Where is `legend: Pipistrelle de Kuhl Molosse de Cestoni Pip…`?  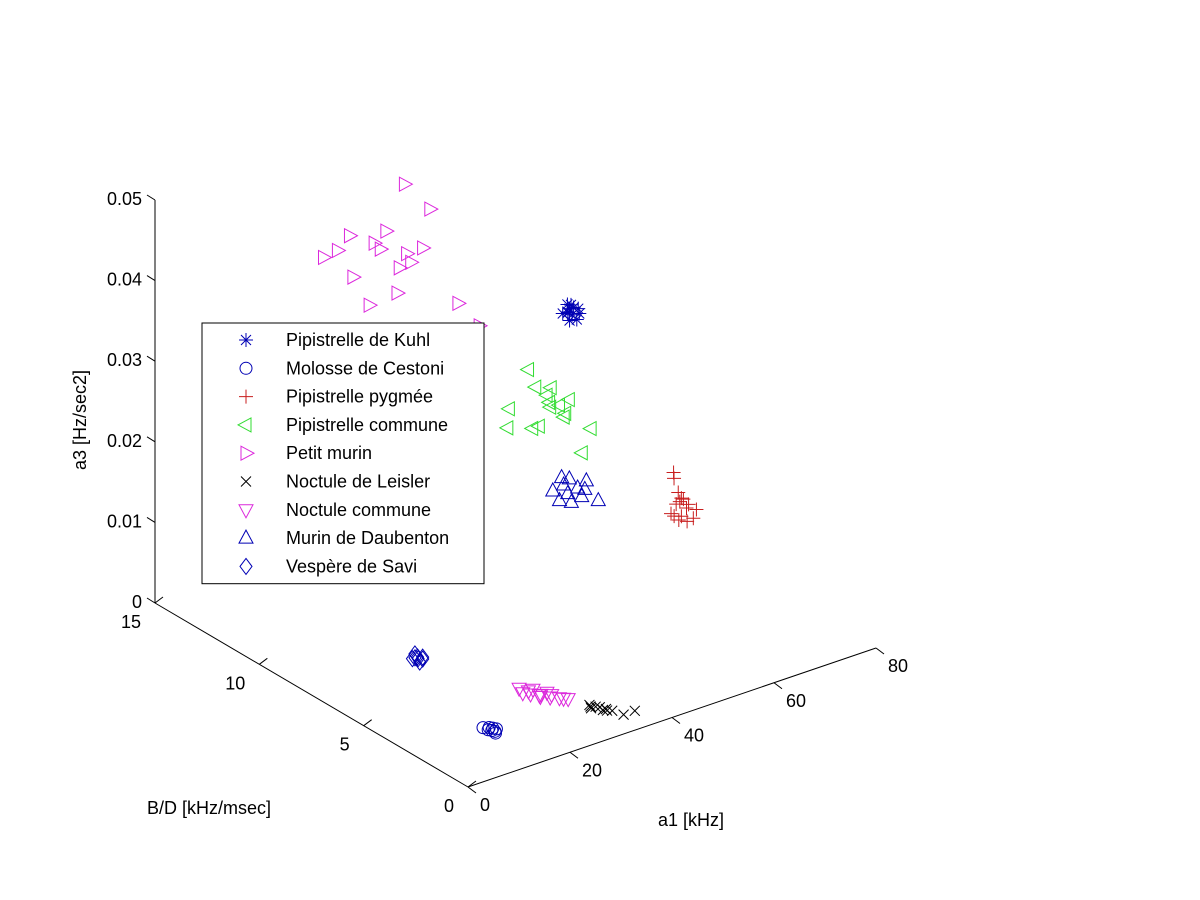 legend: Pipistrelle de Kuhl Molosse de Cestoni Pip… is located at coordinates (343, 453).